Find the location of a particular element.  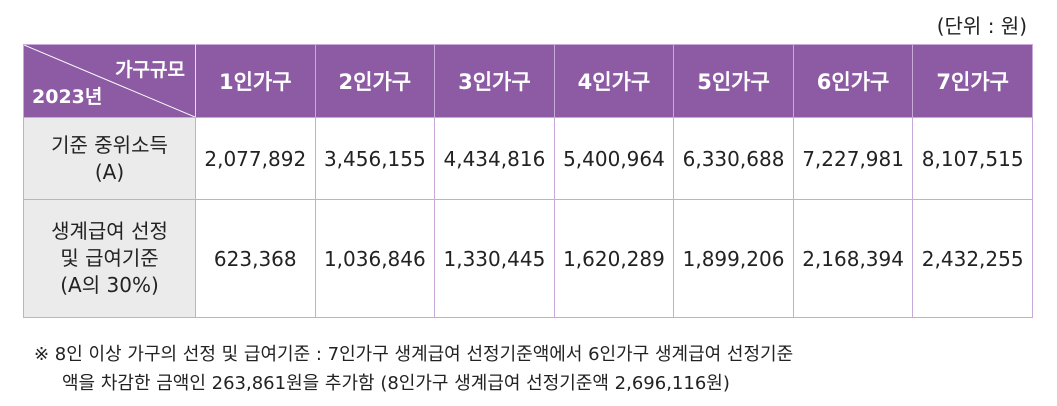

table-cell: 4,434,816 is located at coordinates (494, 158).